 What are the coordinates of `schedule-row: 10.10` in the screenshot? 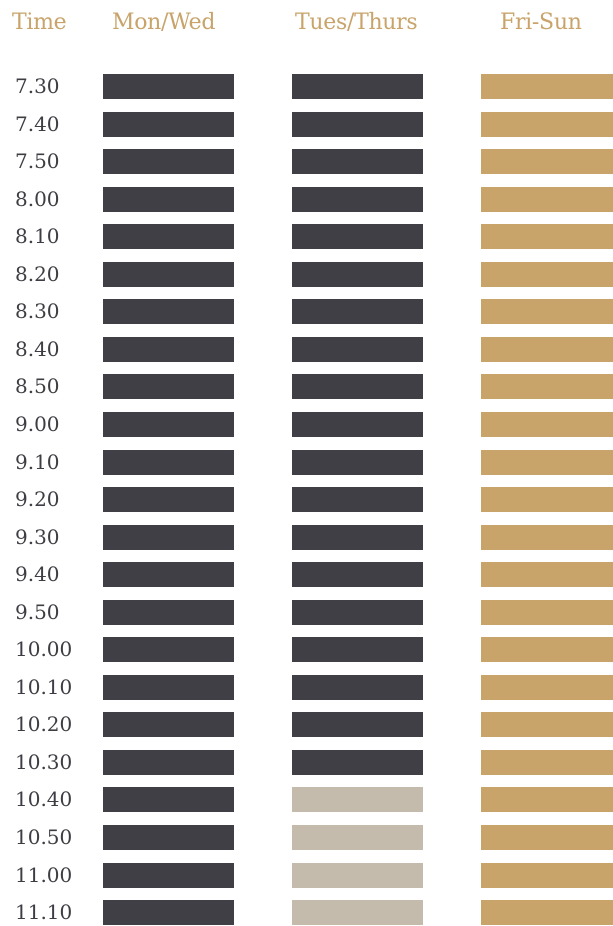 It's located at (306, 687).